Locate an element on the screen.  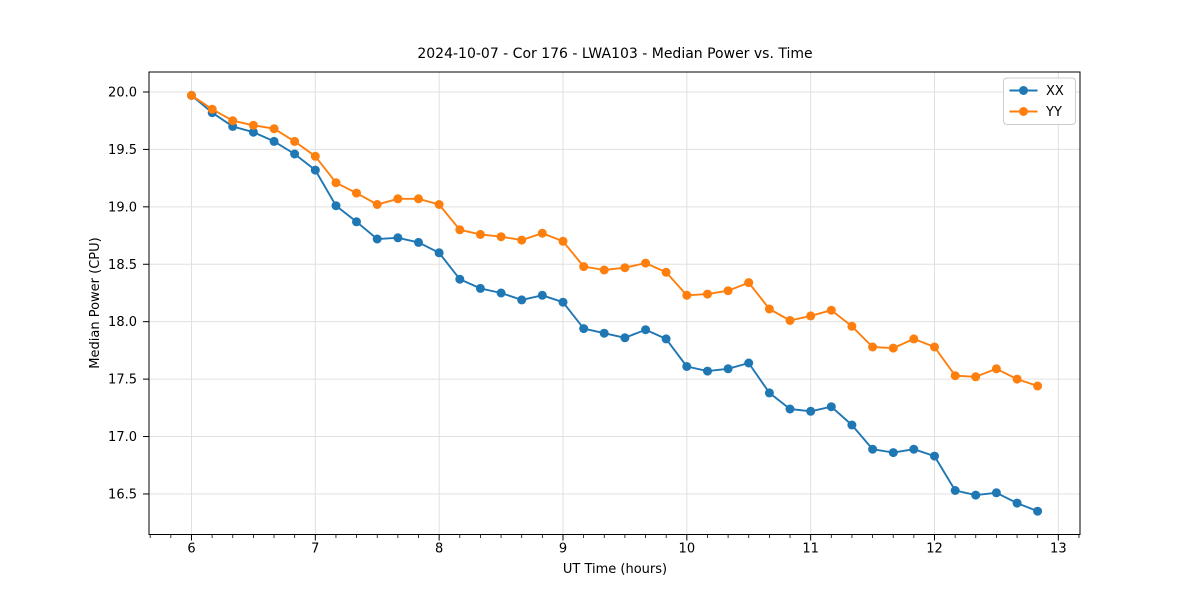
x-tick-label: 11 is located at coordinates (810, 549).